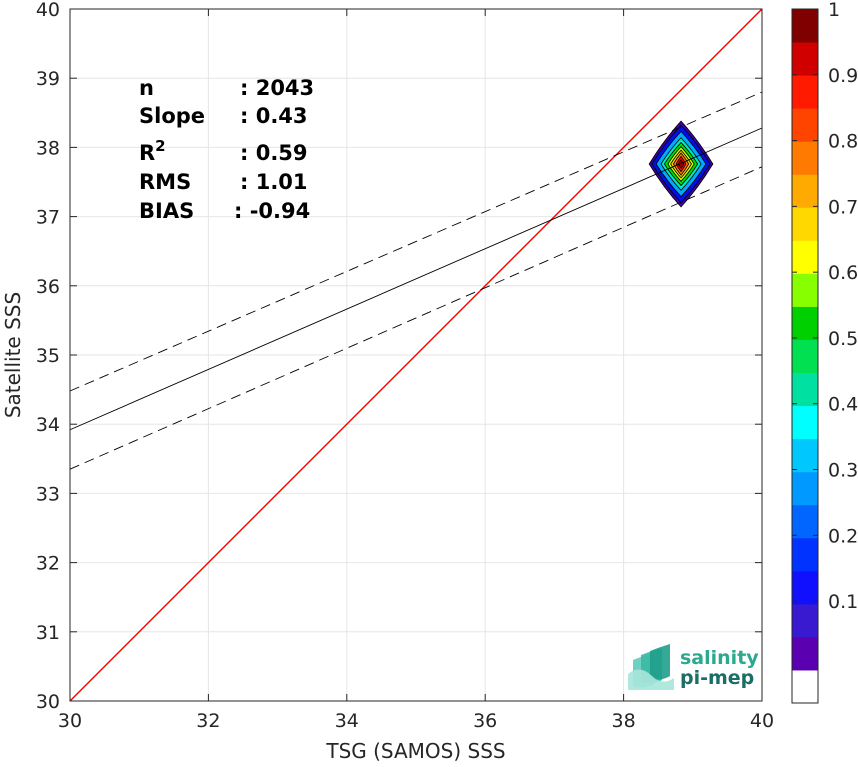  I want to click on density-contours, so click(681, 164).